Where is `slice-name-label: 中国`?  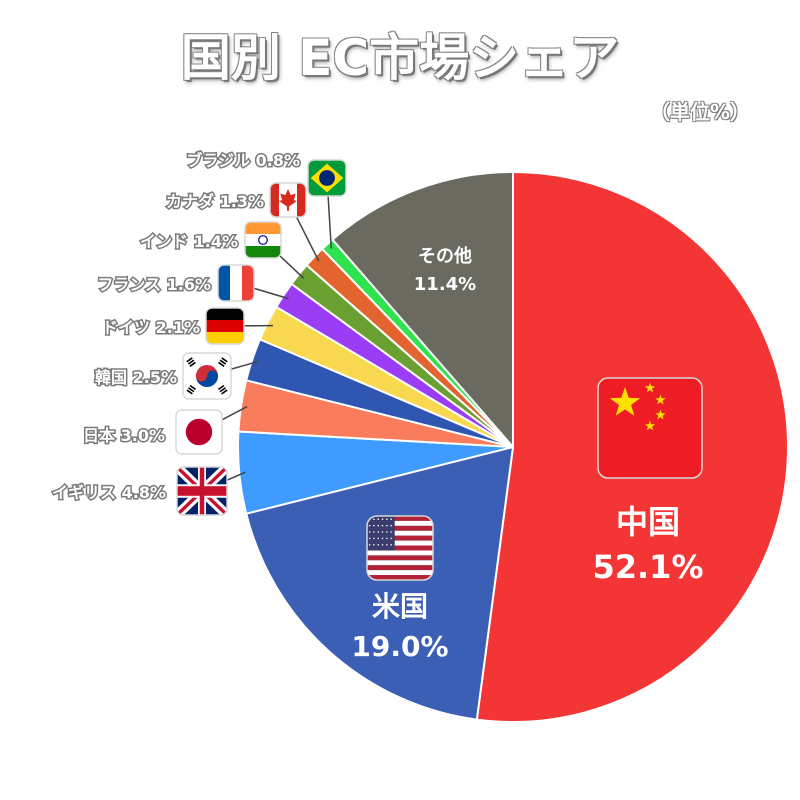
slice-name-label: 中国 is located at coordinates (648, 522).